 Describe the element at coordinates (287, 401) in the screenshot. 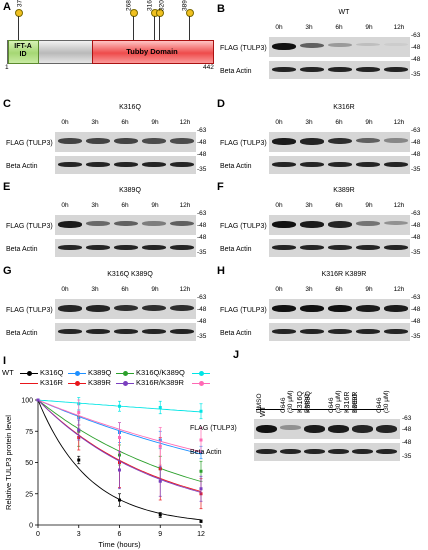

I see `lane-label: C646 (30 μM)` at that location.